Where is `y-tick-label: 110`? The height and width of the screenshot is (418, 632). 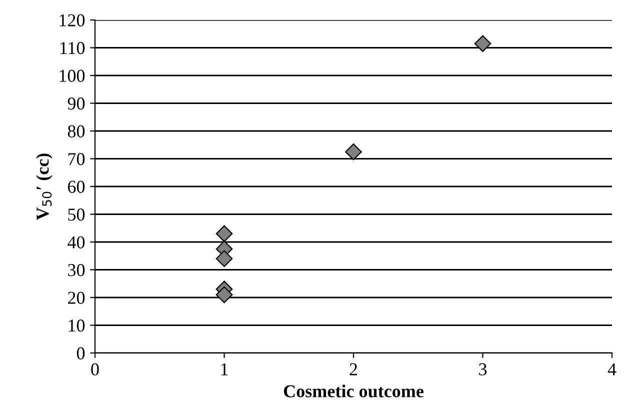
y-tick-label: 110 is located at coordinates (72, 48).